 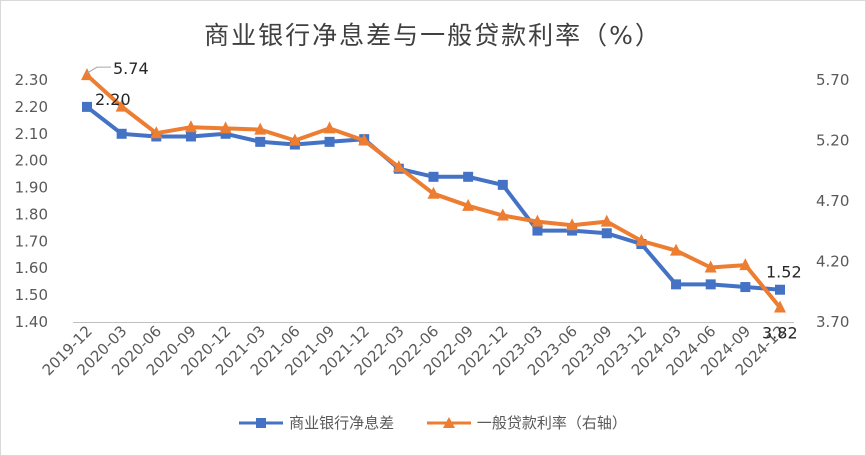 I want to click on y-left-tick-label: 1.80, so click(x=31, y=214).